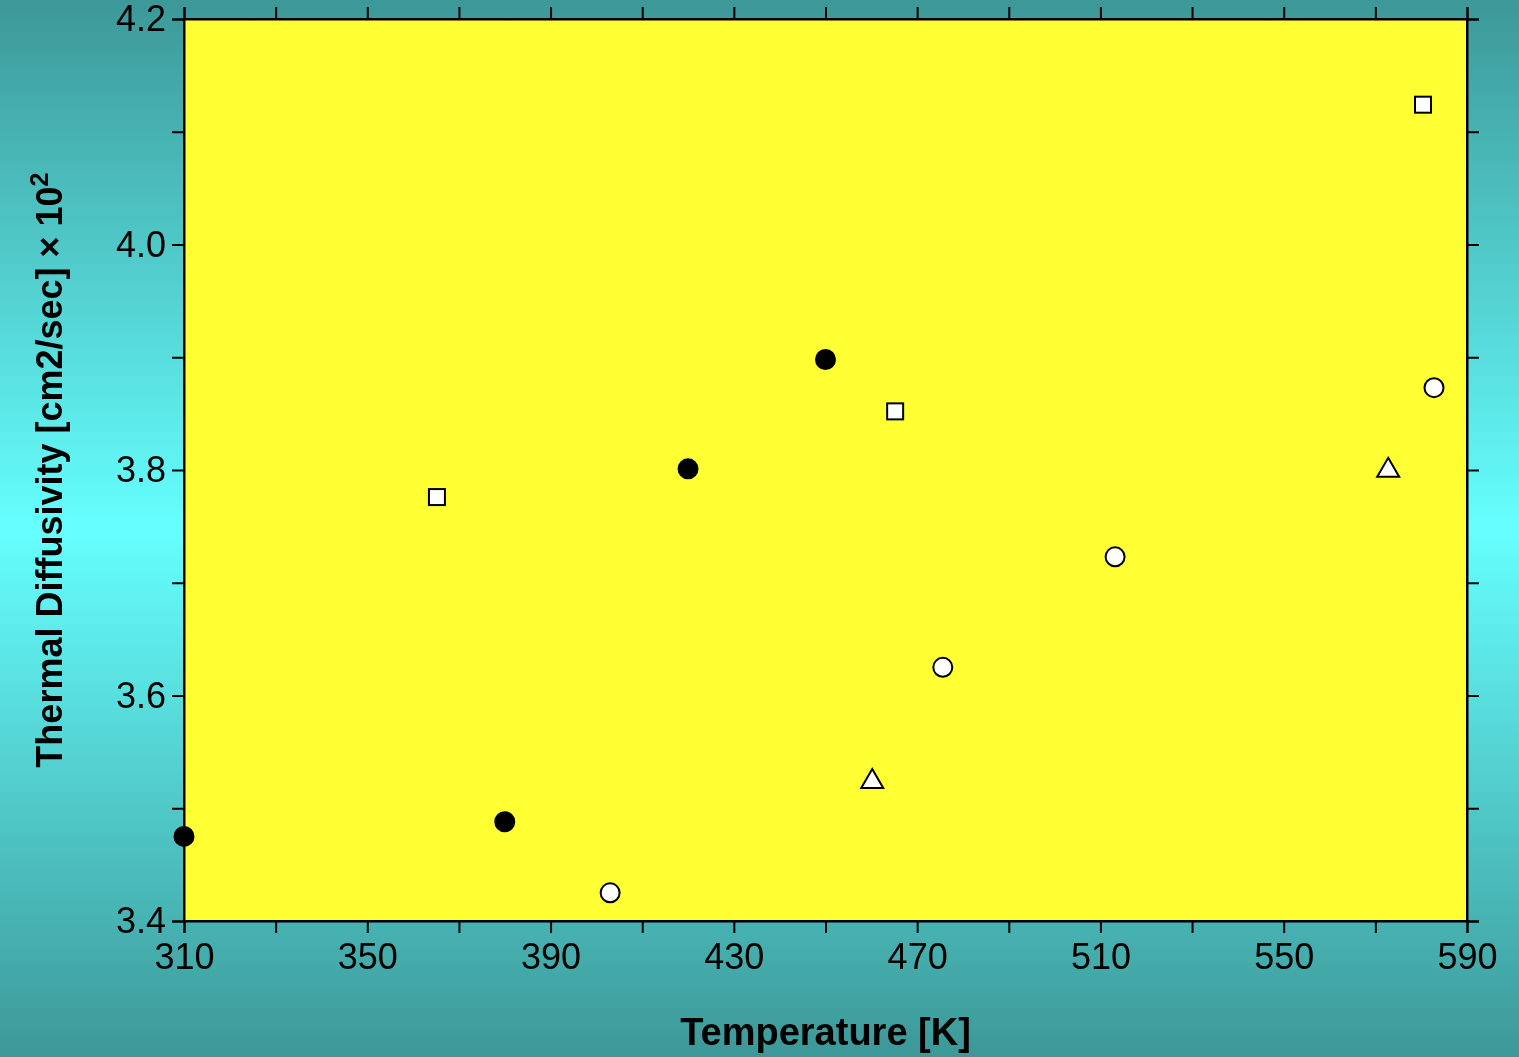 This screenshot has width=1519, height=1057. Describe the element at coordinates (140, 695) in the screenshot. I see `y-tick-label: 3.6` at that location.